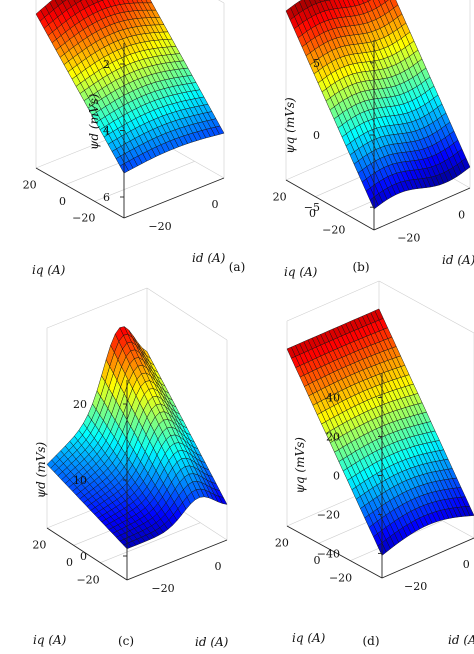 The height and width of the screenshot is (654, 474). Describe the element at coordinates (328, 553) in the screenshot. I see `z-tick-label: −40` at that location.